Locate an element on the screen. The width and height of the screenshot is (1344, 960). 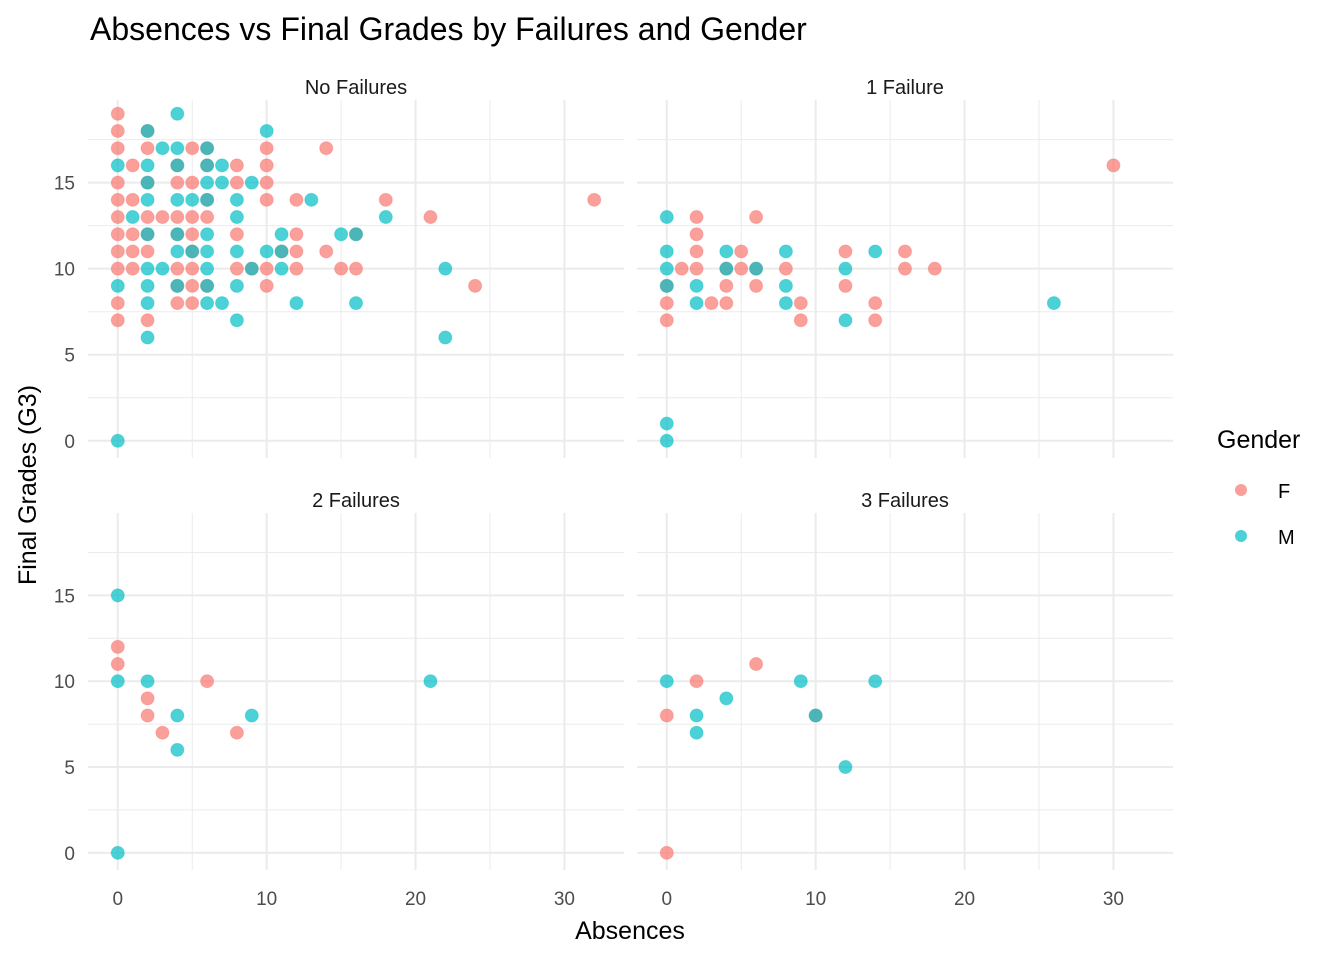
legend-label-m: M is located at coordinates (1286, 538).